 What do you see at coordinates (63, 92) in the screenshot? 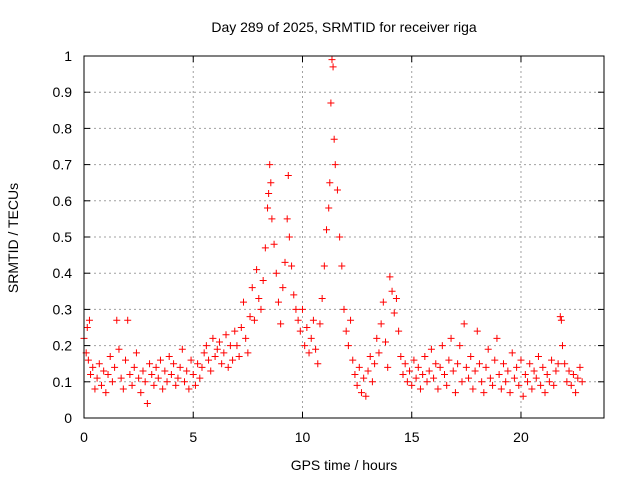
I see `y-tick-label: 0.9` at bounding box center [63, 92].